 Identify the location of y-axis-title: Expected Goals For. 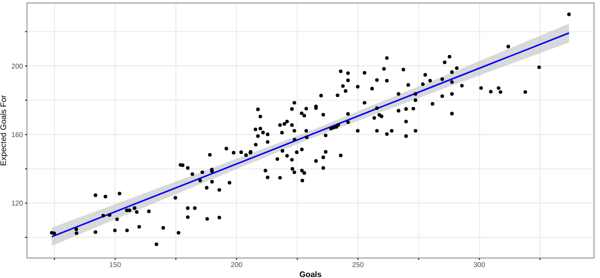
(4, 130).